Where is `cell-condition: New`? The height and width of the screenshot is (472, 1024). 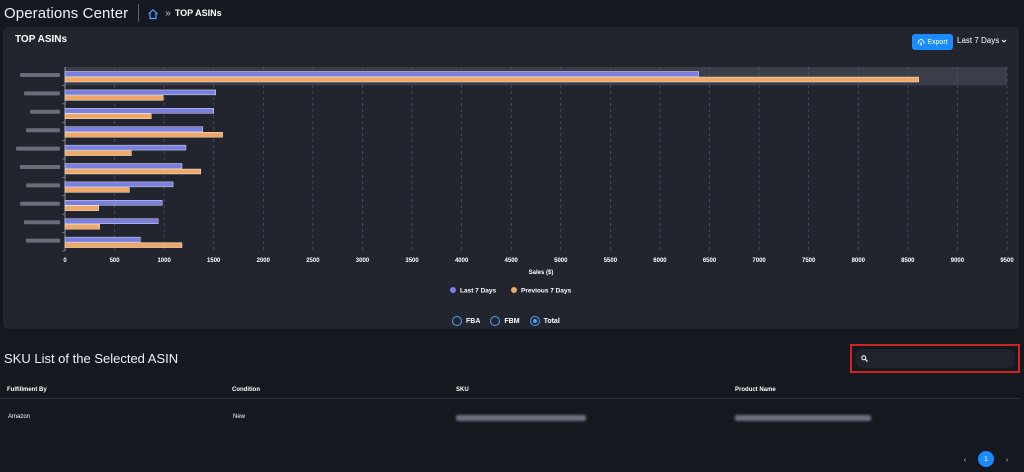
cell-condition: New is located at coordinates (239, 417).